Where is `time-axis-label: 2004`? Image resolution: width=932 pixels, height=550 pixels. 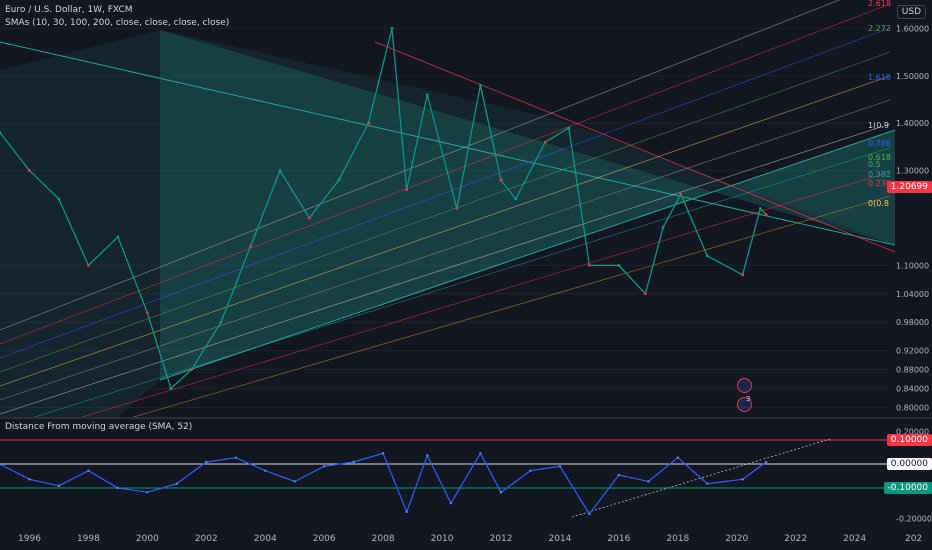 time-axis-label: 2004 is located at coordinates (265, 539).